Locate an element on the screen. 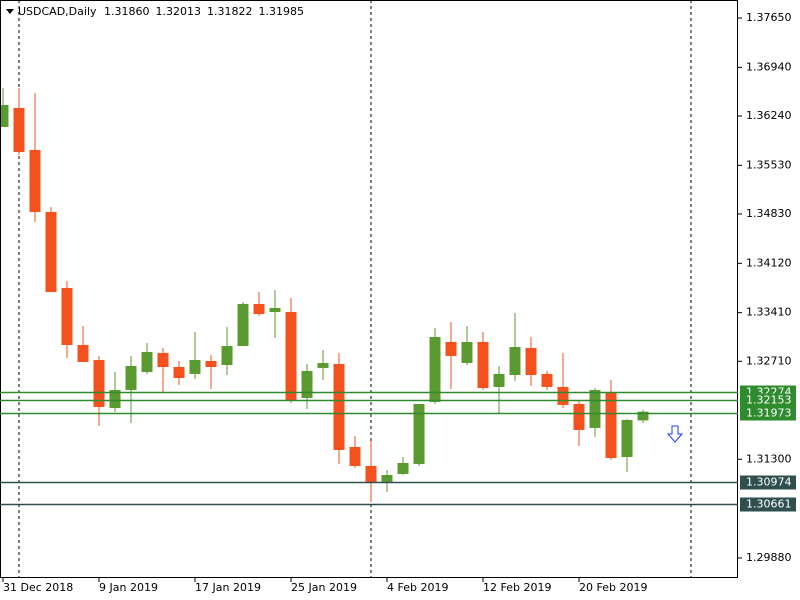 The width and height of the screenshot is (800, 600). x-tick-label: 31 Dec 2018 is located at coordinates (38, 587).